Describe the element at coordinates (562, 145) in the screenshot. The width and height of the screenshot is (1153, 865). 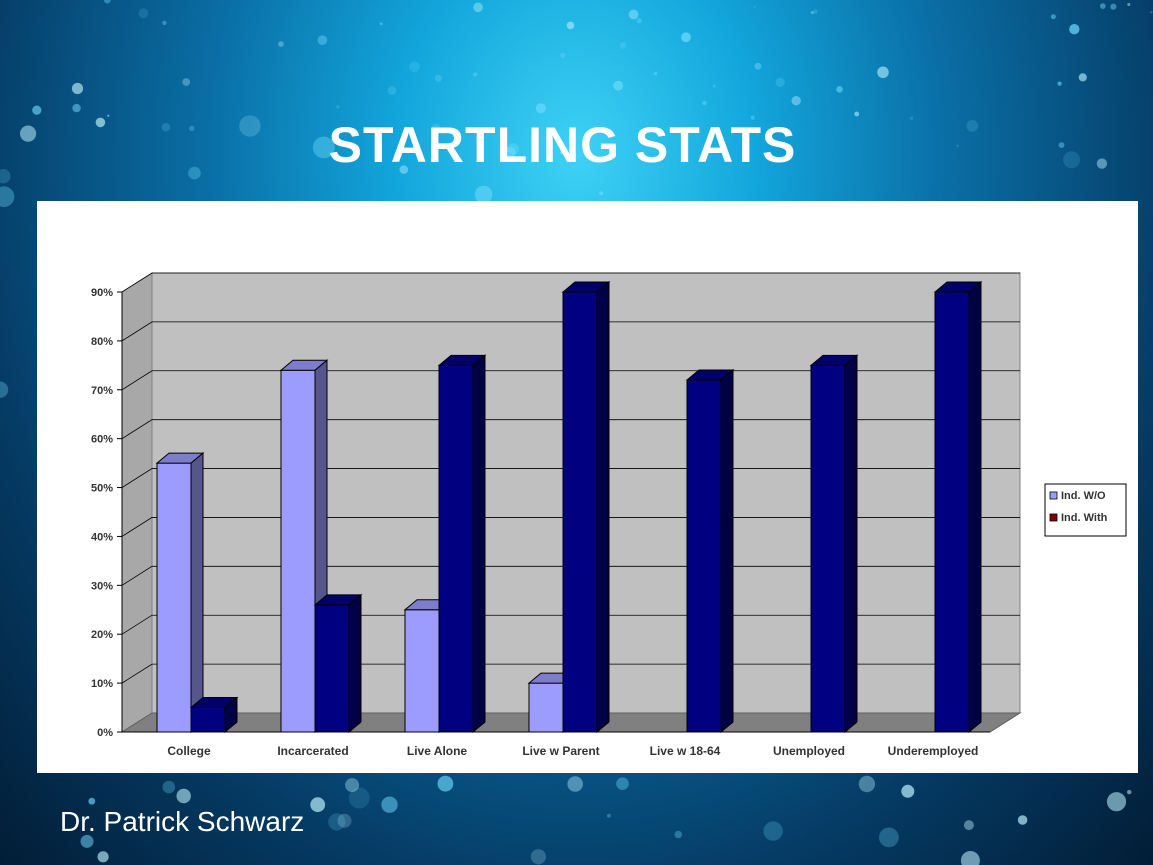
I see `slide-title: STARTLING STATS` at that location.